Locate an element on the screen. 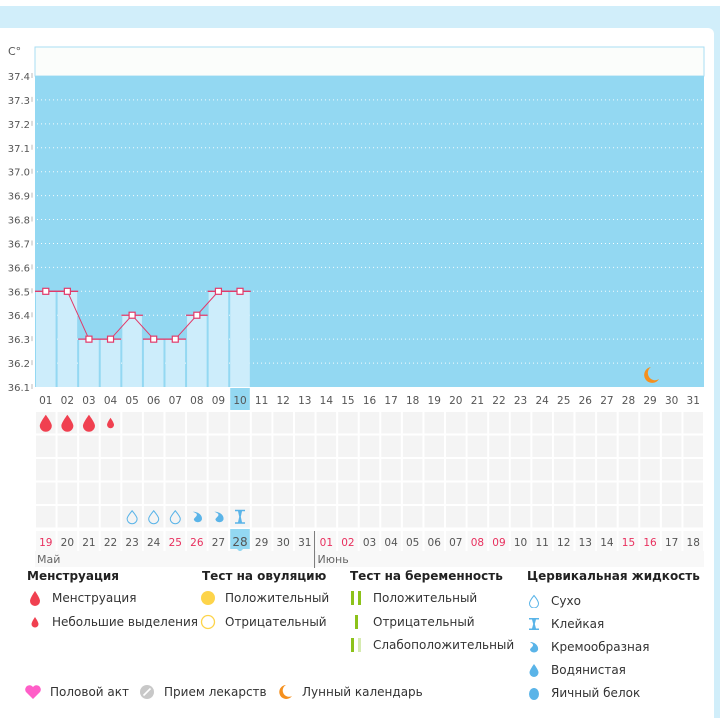 The image size is (720, 718). creamy-drop-icon is located at coordinates (534, 647).